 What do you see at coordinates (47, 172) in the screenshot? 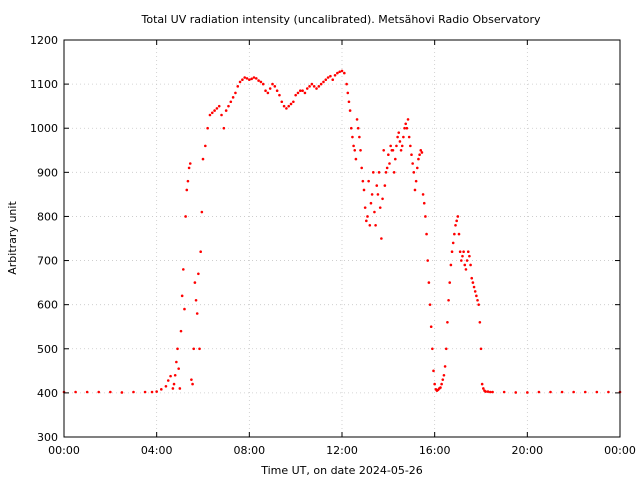
I see `y-tick-label: 900` at bounding box center [47, 172].